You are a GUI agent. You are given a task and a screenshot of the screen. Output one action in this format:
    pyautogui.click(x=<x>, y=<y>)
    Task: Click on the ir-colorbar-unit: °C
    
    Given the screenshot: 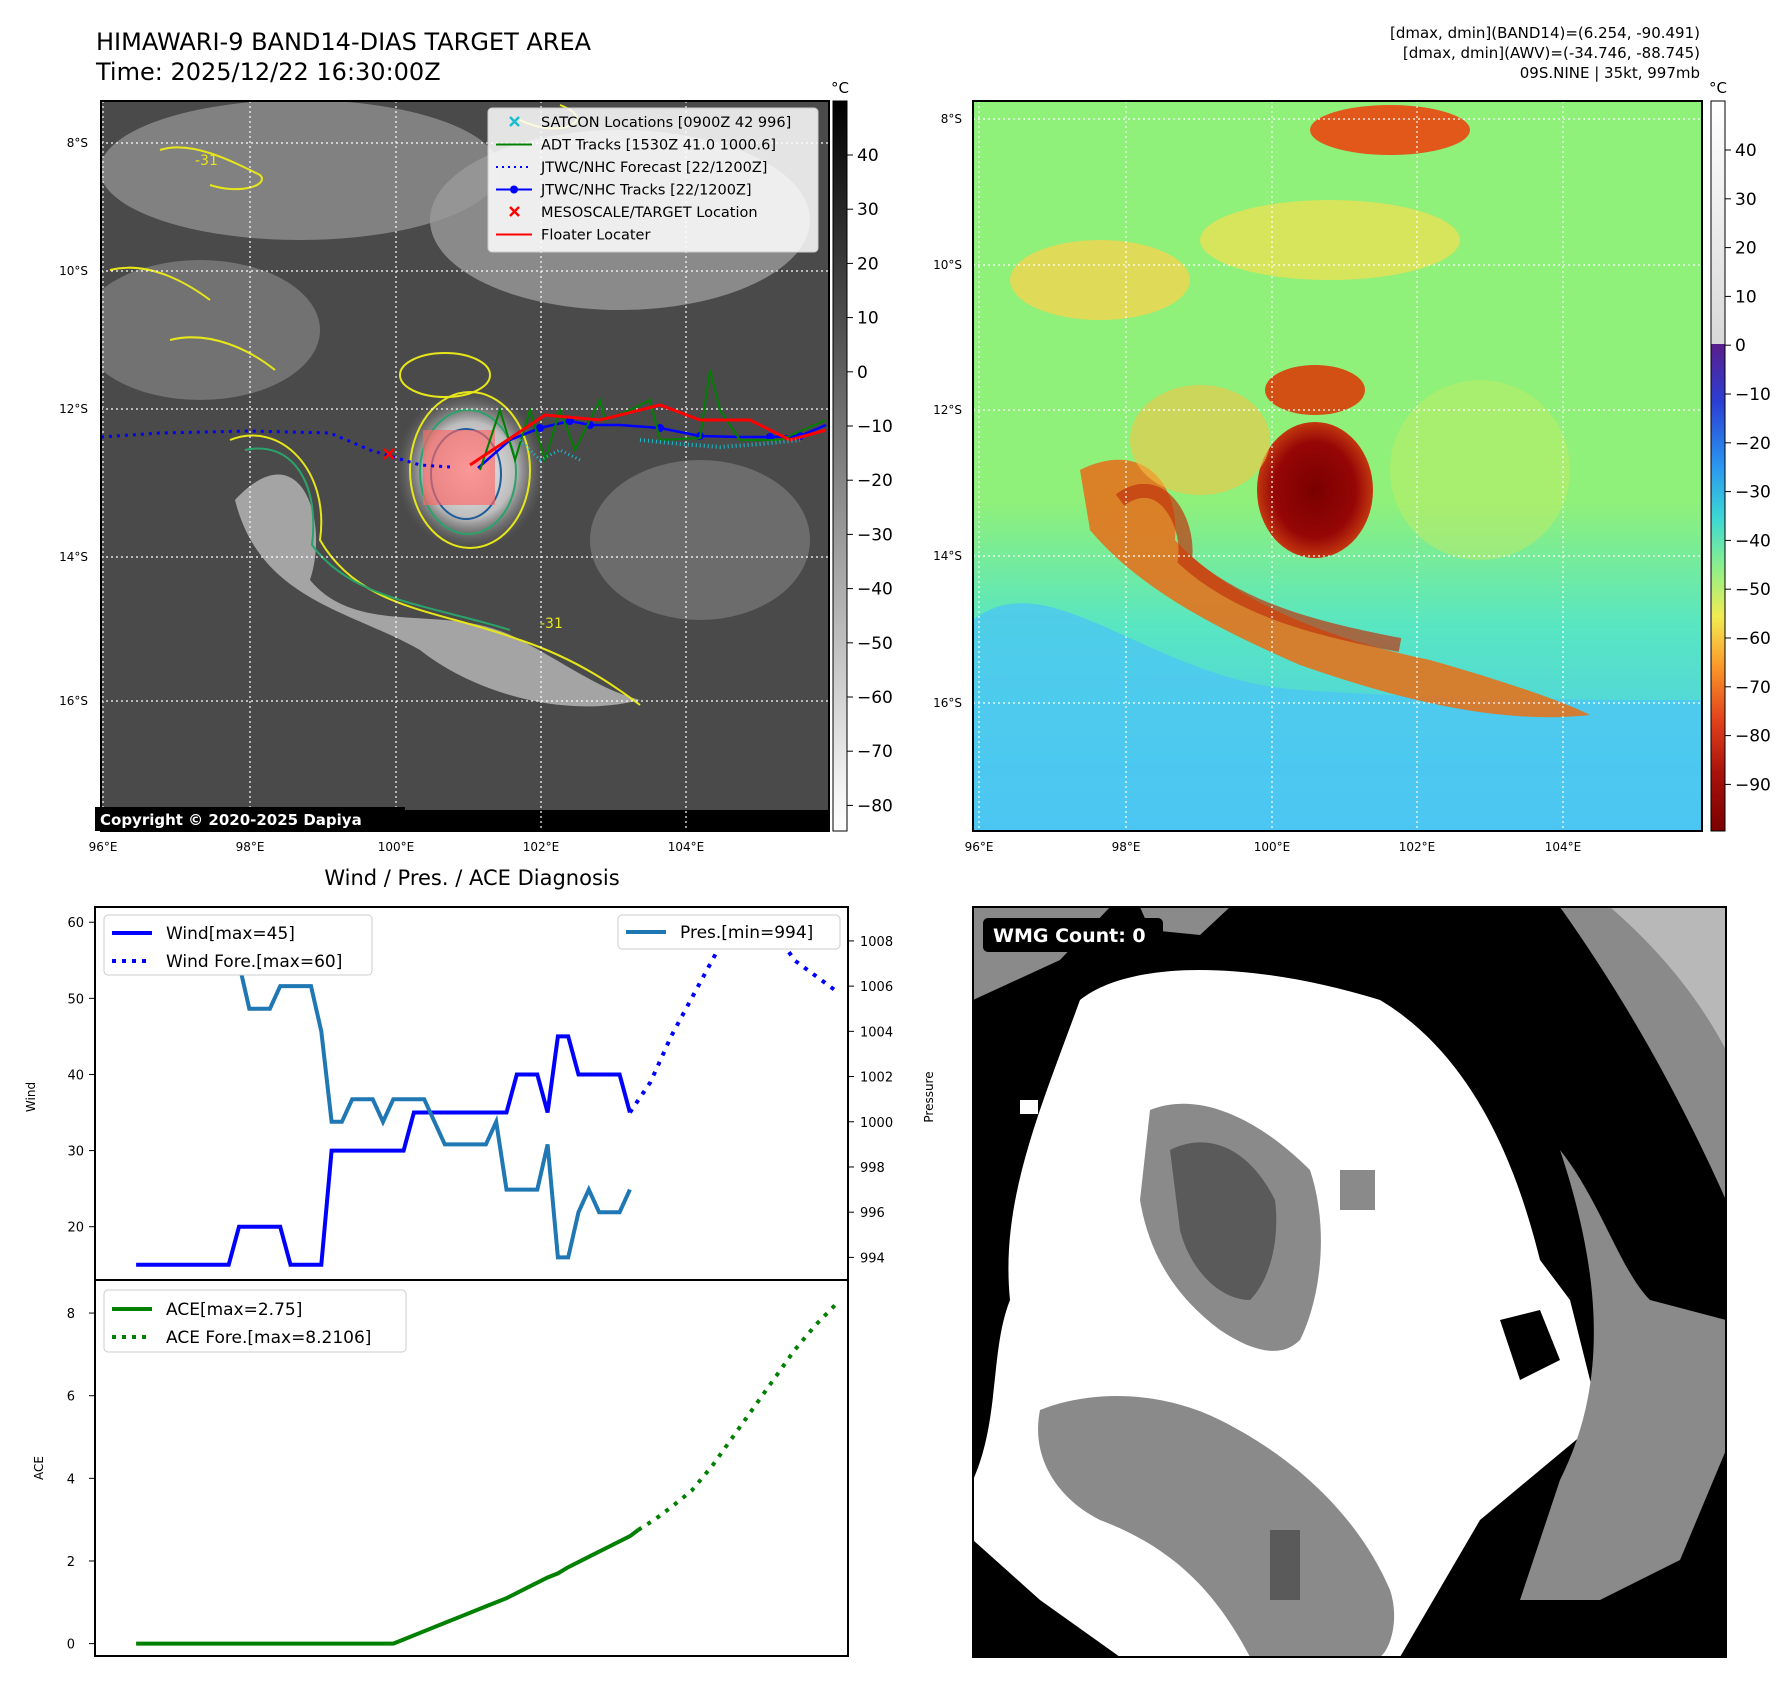 What is the action you would take?
    pyautogui.click(x=840, y=88)
    